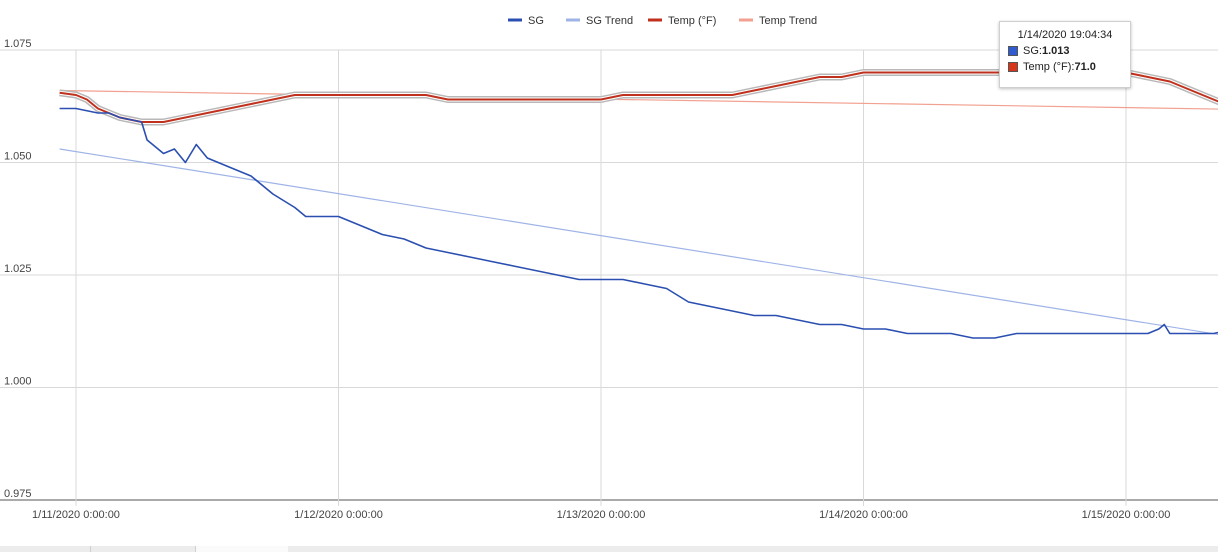 The width and height of the screenshot is (1218, 552). What do you see at coordinates (609, 21) in the screenshot?
I see `legend-label: SG Trend` at bounding box center [609, 21].